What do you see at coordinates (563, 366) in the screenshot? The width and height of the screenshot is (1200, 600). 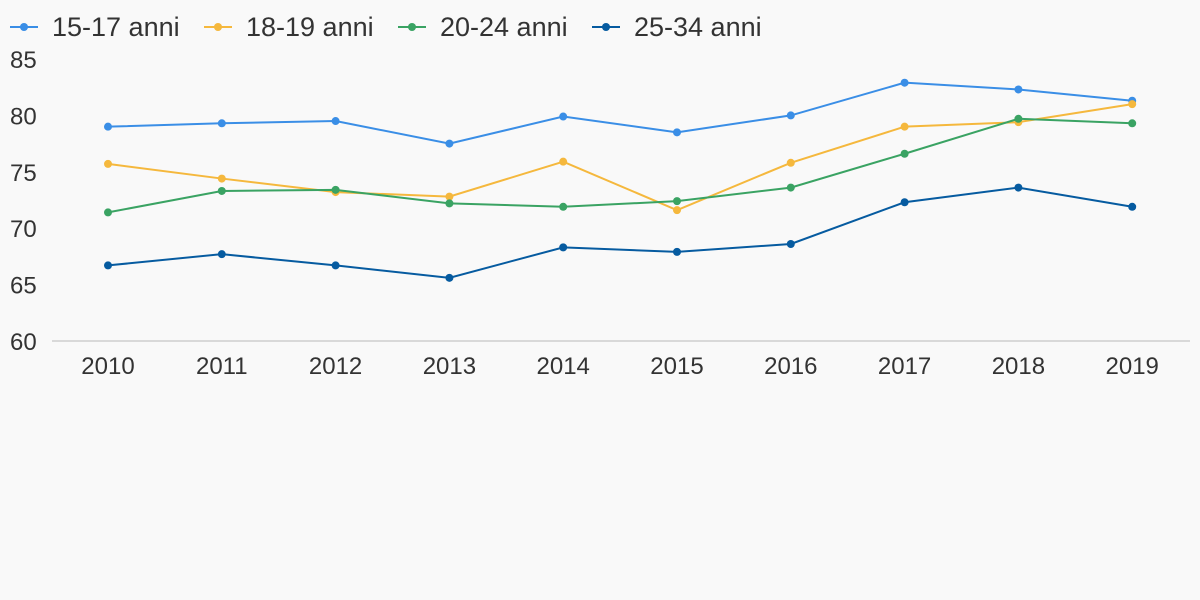 I see `x-tick-label: 2014` at bounding box center [563, 366].